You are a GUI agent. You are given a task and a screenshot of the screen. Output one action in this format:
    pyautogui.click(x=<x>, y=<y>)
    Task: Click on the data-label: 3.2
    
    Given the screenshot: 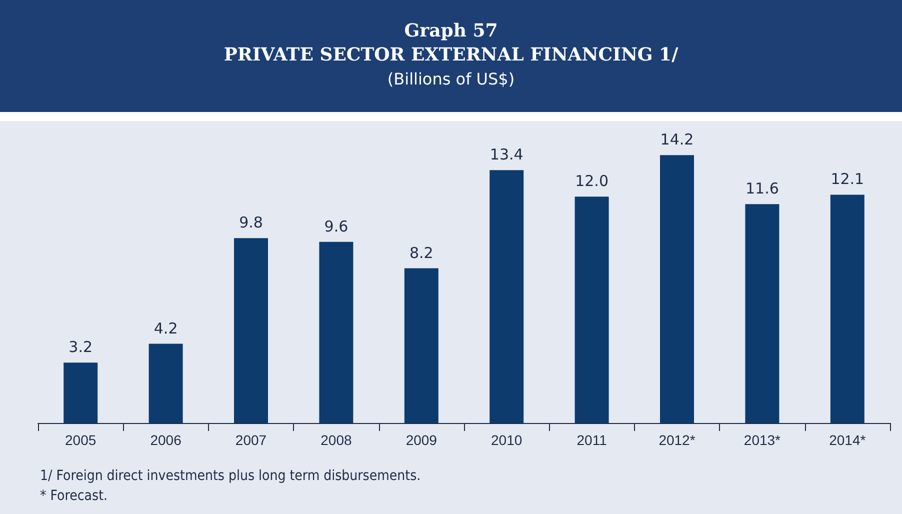 What is the action you would take?
    pyautogui.click(x=80, y=347)
    